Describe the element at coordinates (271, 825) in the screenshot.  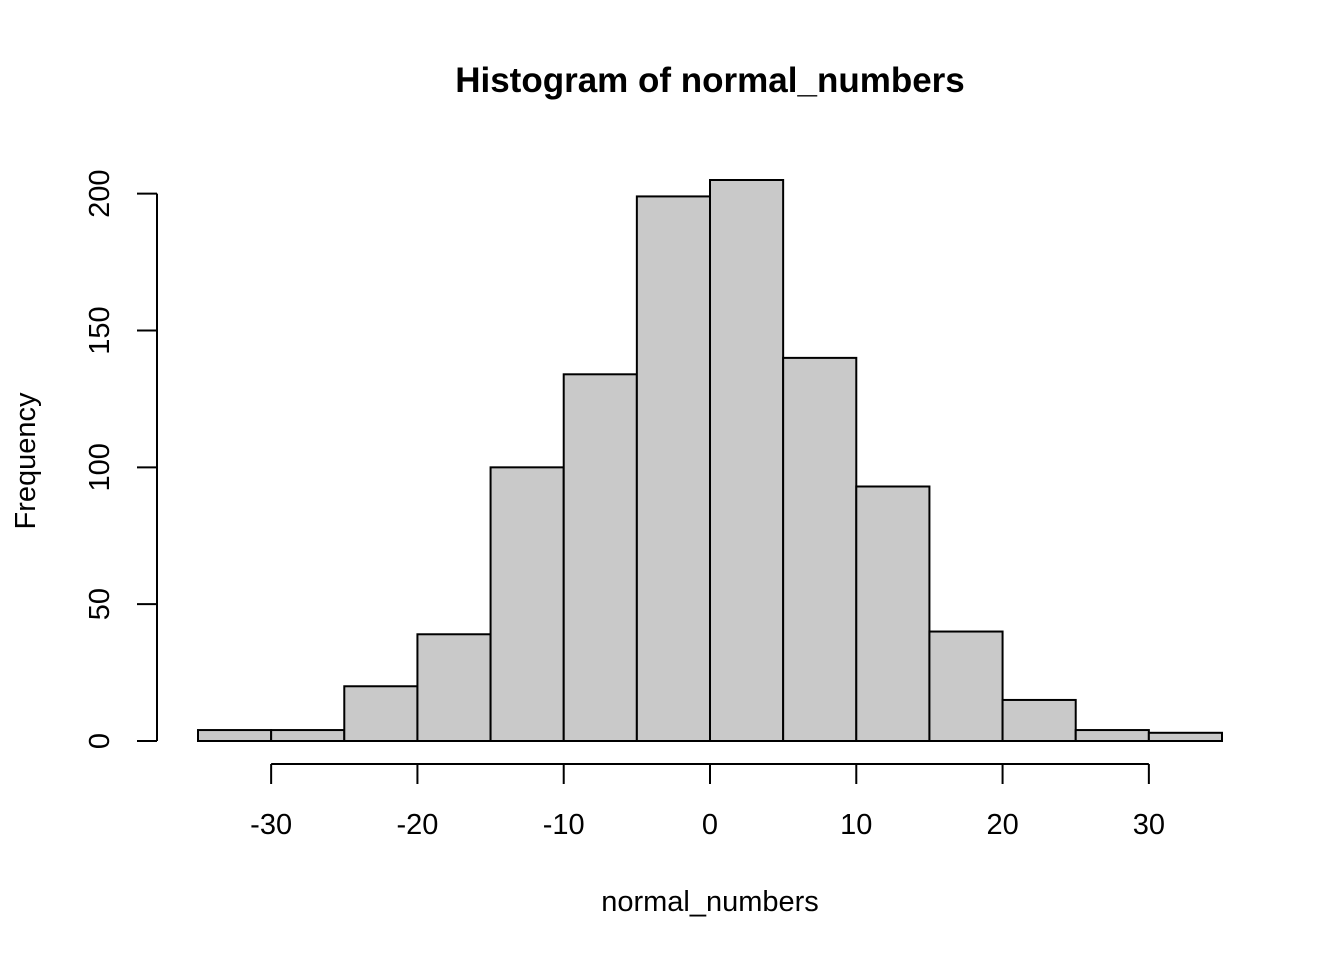
I see `x-tick-label: -30` at that location.